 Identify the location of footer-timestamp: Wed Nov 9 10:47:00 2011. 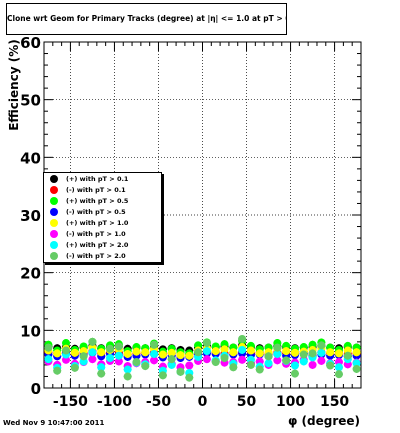
(54, 423).